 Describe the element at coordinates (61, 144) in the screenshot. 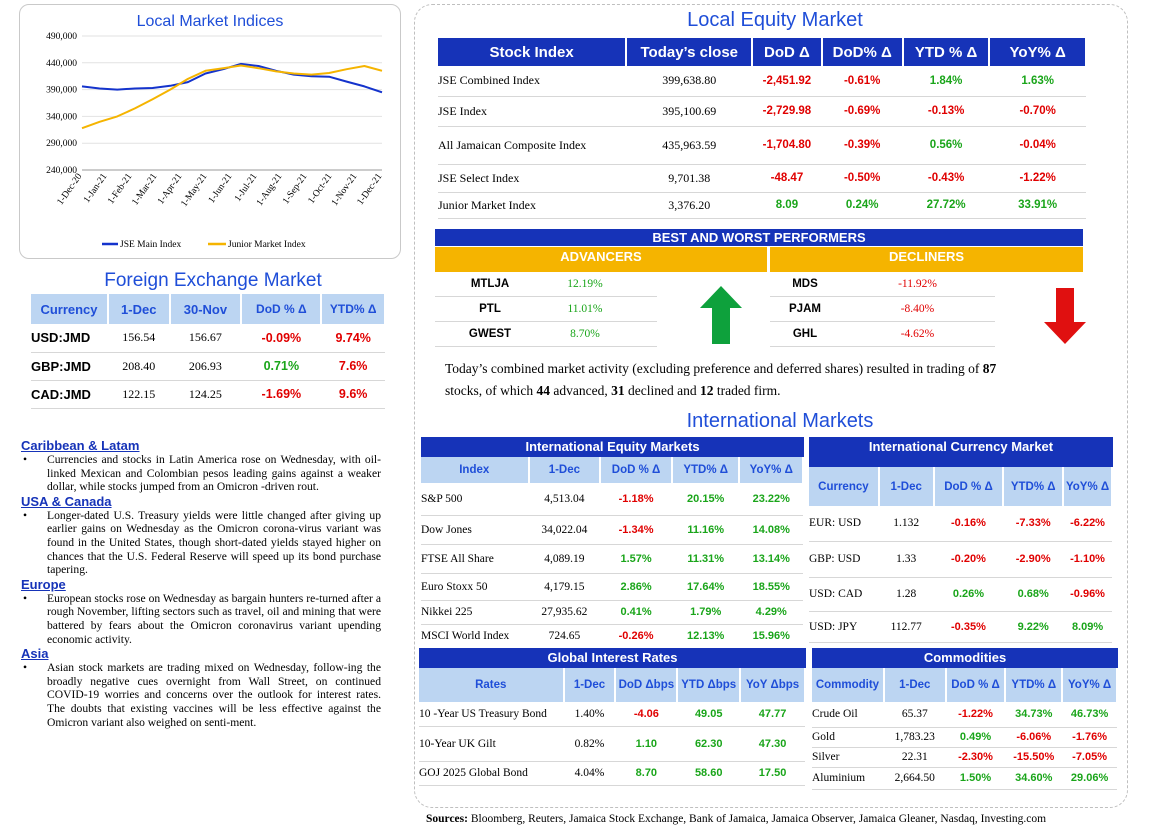

I see `y-tick-label: 290,000` at that location.